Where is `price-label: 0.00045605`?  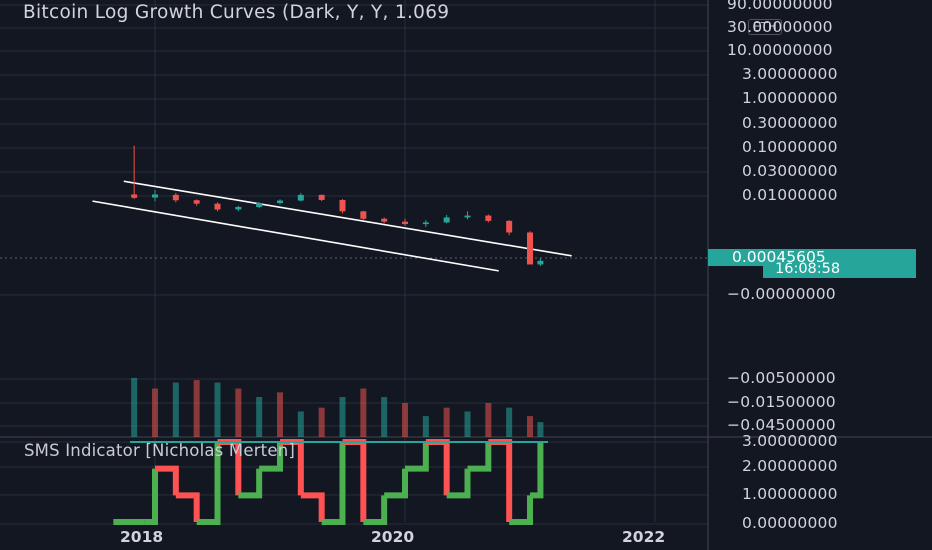
price-label: 0.00045605 is located at coordinates (779, 257).